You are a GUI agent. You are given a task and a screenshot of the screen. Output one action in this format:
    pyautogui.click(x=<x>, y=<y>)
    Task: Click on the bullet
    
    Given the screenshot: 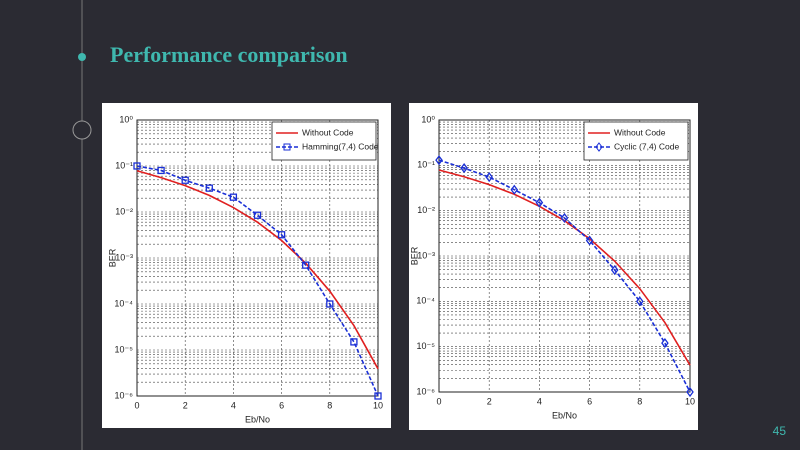 What is the action you would take?
    pyautogui.click(x=82, y=57)
    